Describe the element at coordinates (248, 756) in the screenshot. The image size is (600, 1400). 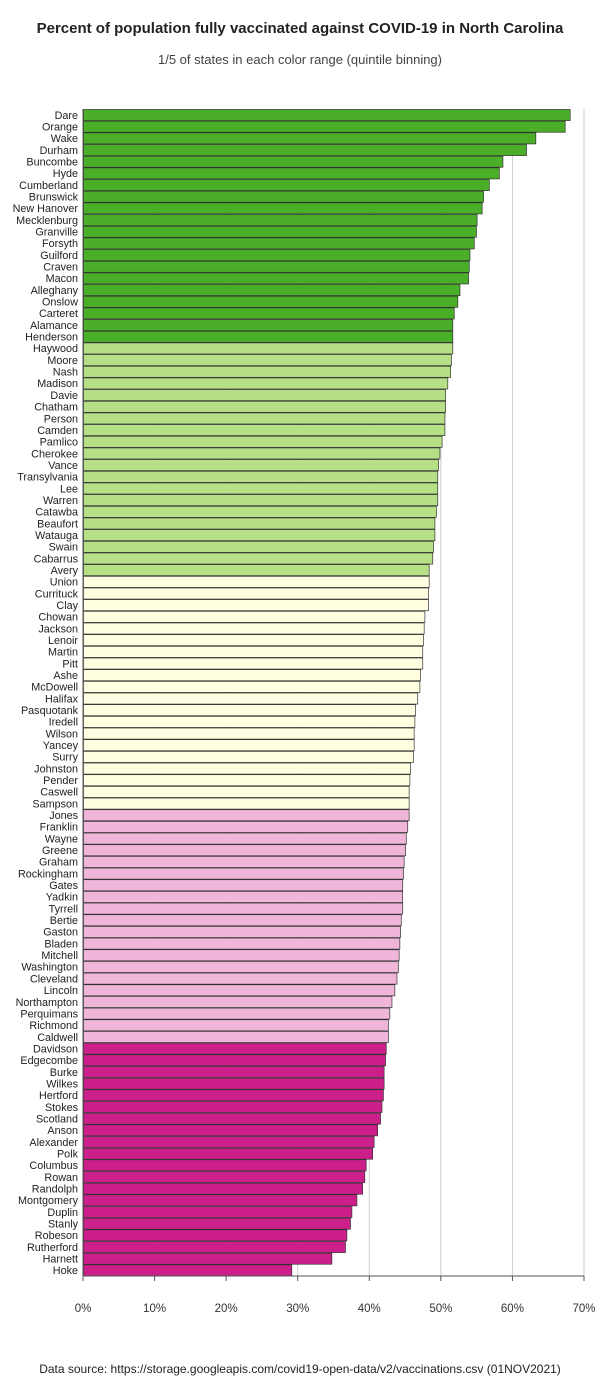
I see `bar-surry` at that location.